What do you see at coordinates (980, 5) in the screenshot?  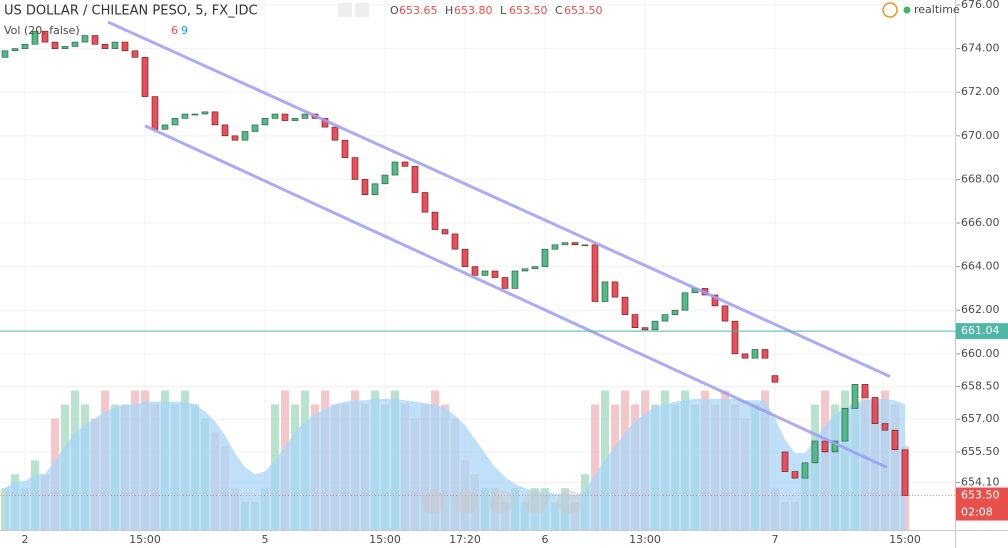 I see `y-tick-label: 676.00` at bounding box center [980, 5].